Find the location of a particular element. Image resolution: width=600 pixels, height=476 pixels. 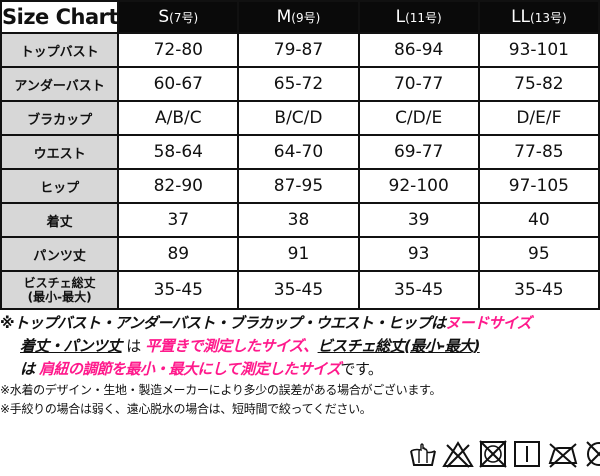

size-header-l: L(11号) is located at coordinates (418, 17).